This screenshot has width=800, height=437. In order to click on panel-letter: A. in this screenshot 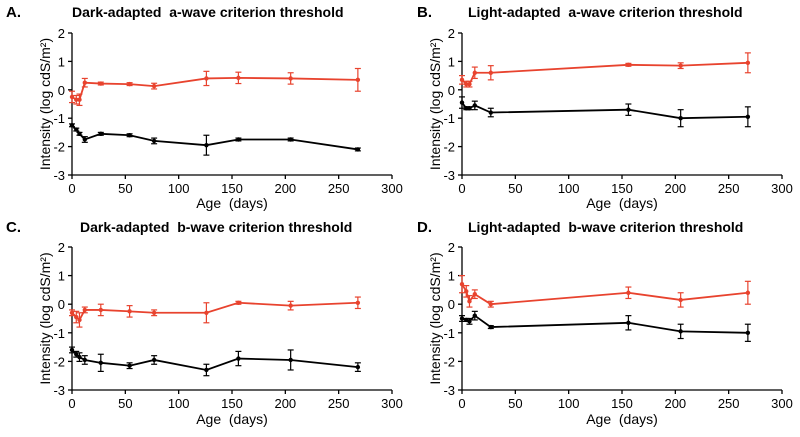, I will do `click(13, 12)`.